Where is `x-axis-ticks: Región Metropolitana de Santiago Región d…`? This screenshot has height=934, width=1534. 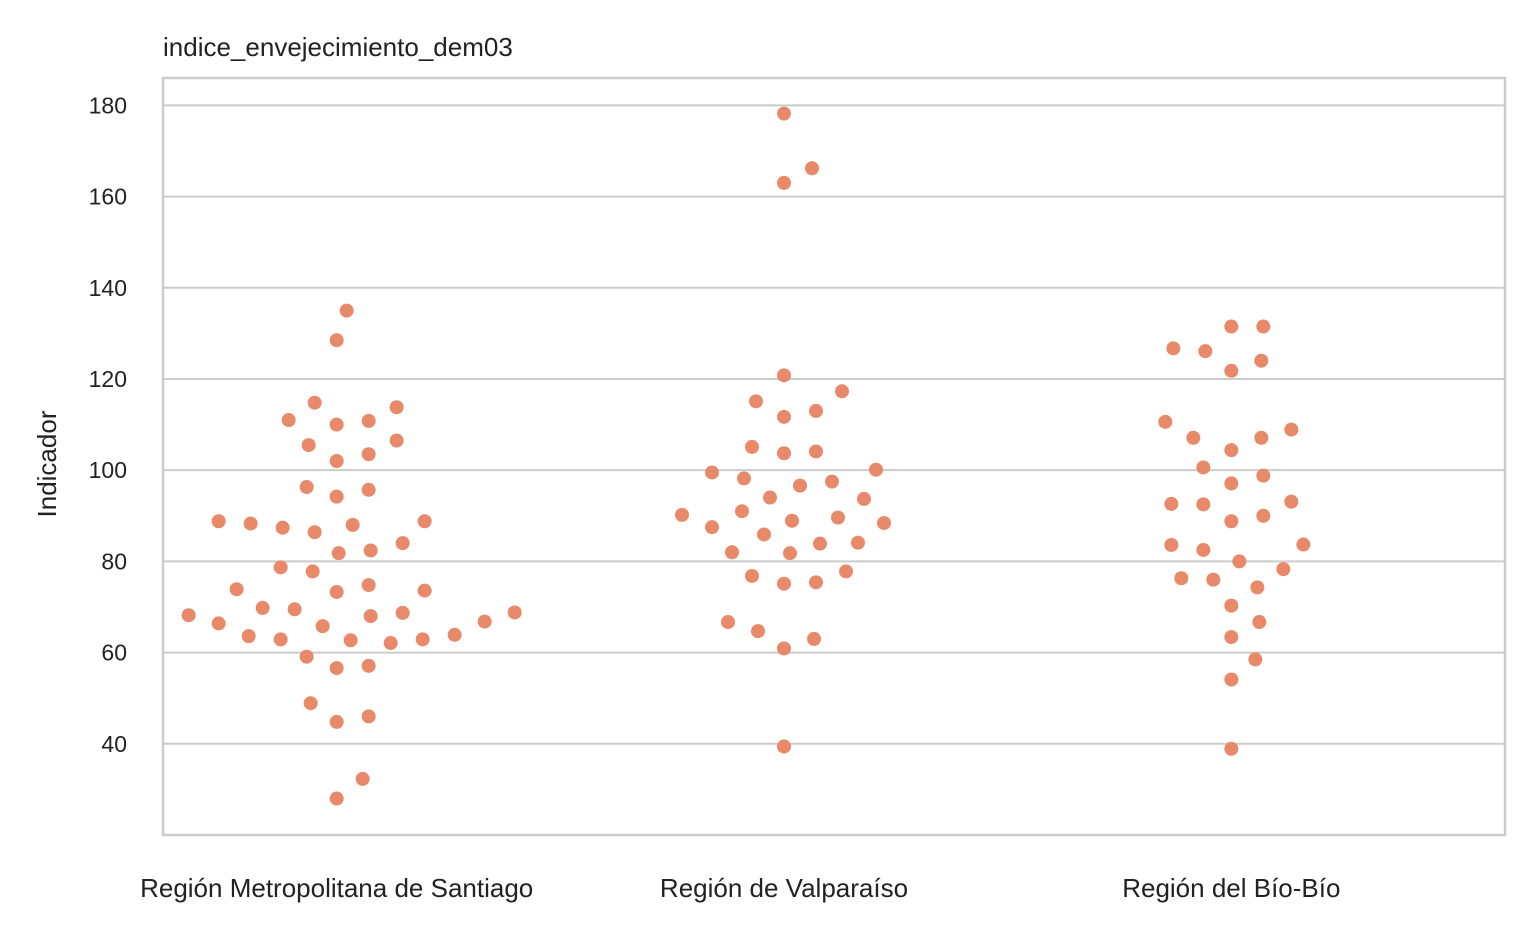 x-axis-ticks: Región Metropolitana de Santiago Región d… is located at coordinates (740, 888).